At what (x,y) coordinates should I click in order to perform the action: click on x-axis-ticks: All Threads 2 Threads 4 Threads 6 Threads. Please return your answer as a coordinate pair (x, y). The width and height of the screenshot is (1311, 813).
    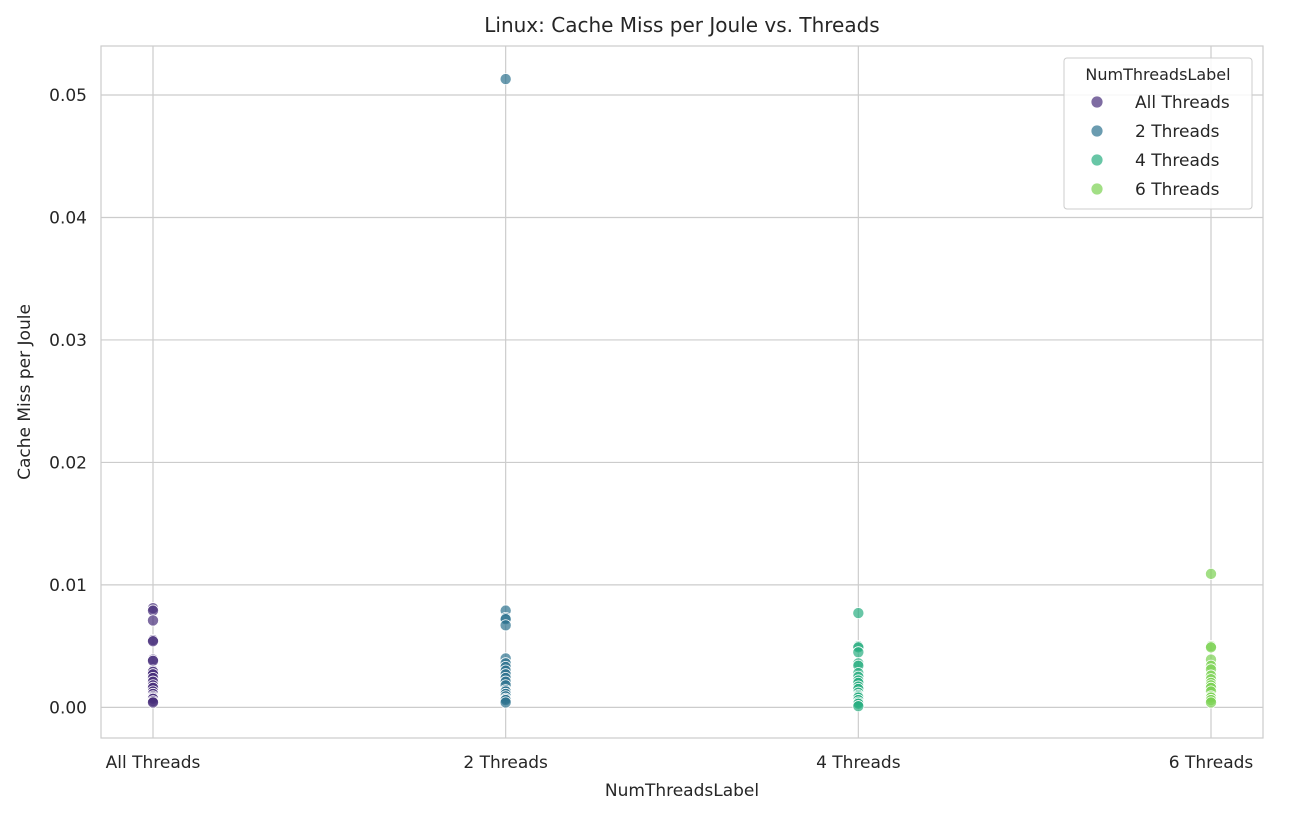
    Looking at the image, I should click on (680, 763).